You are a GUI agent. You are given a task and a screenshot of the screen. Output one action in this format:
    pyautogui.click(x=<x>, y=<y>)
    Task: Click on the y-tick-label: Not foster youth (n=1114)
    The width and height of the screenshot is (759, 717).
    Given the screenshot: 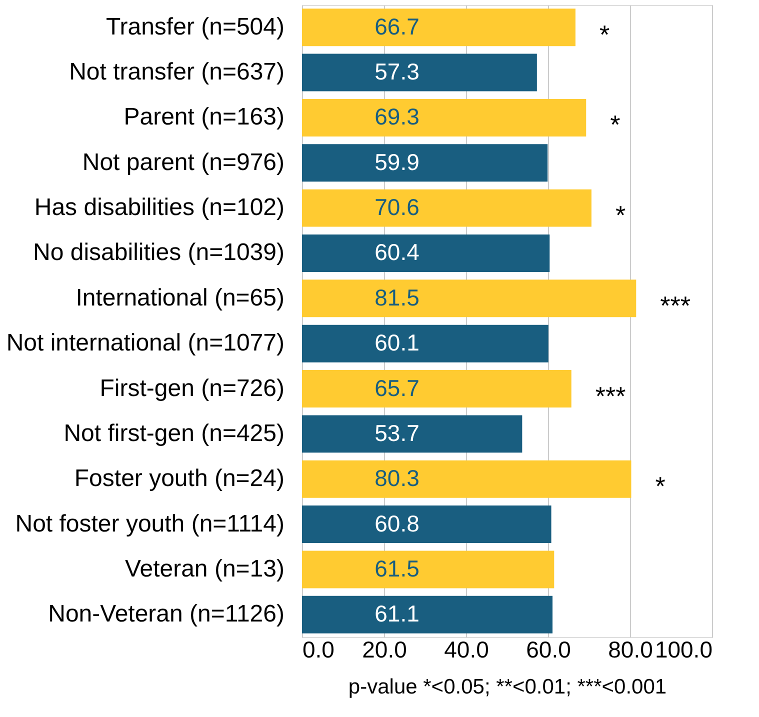 What is the action you would take?
    pyautogui.click(x=149, y=524)
    